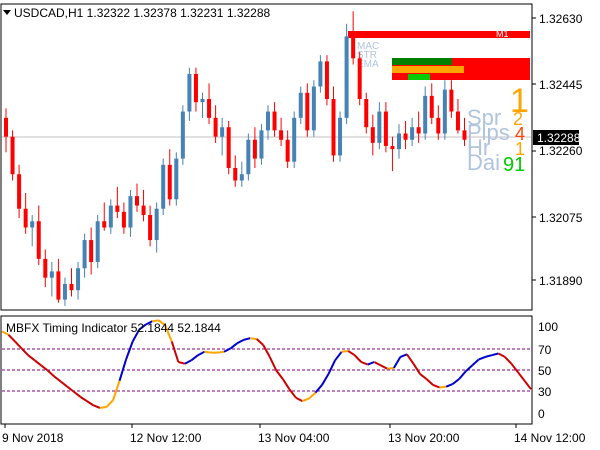 This screenshot has width=600, height=450. I want to click on indicator-title: MBFX Timing Indicator 52.1844 52.1844, so click(113, 328).